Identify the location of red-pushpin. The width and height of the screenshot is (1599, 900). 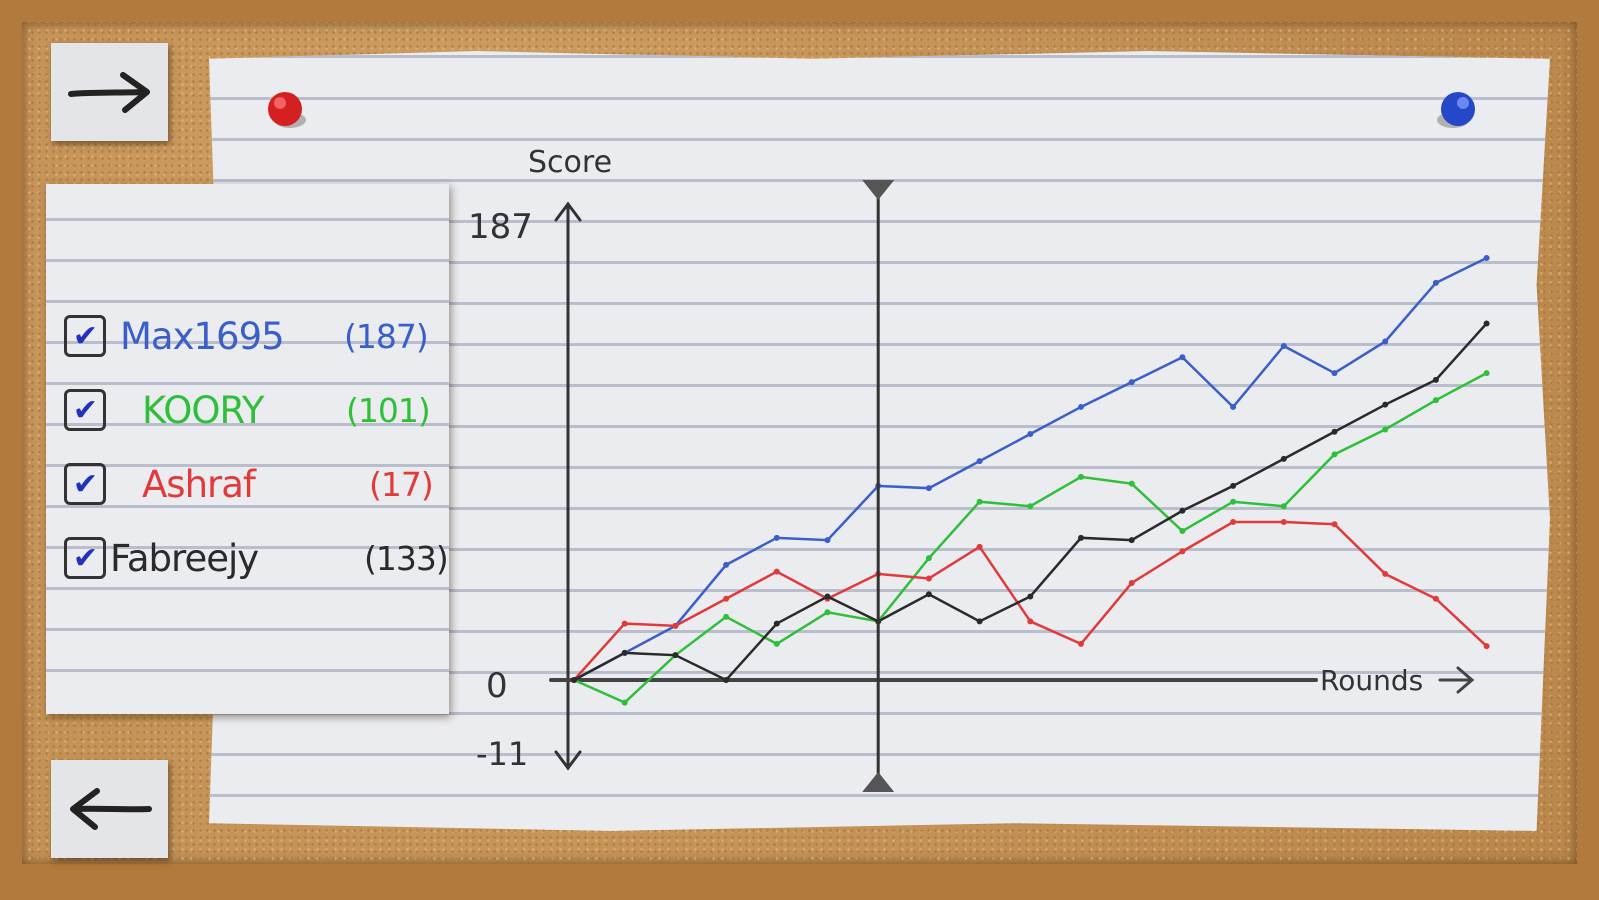
(287, 110).